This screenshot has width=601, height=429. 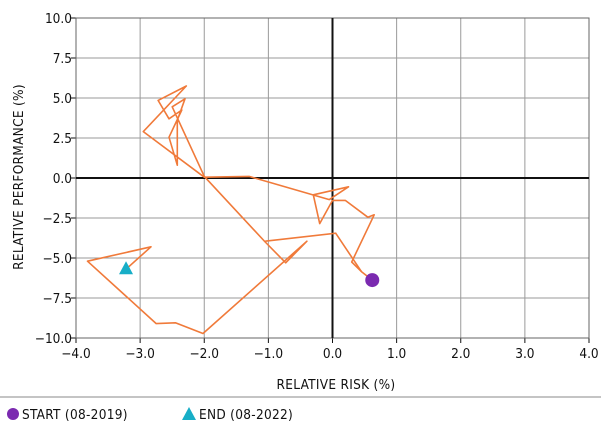 I want to click on x-axis-title: RELATIVE RISK (%), so click(x=336, y=385).